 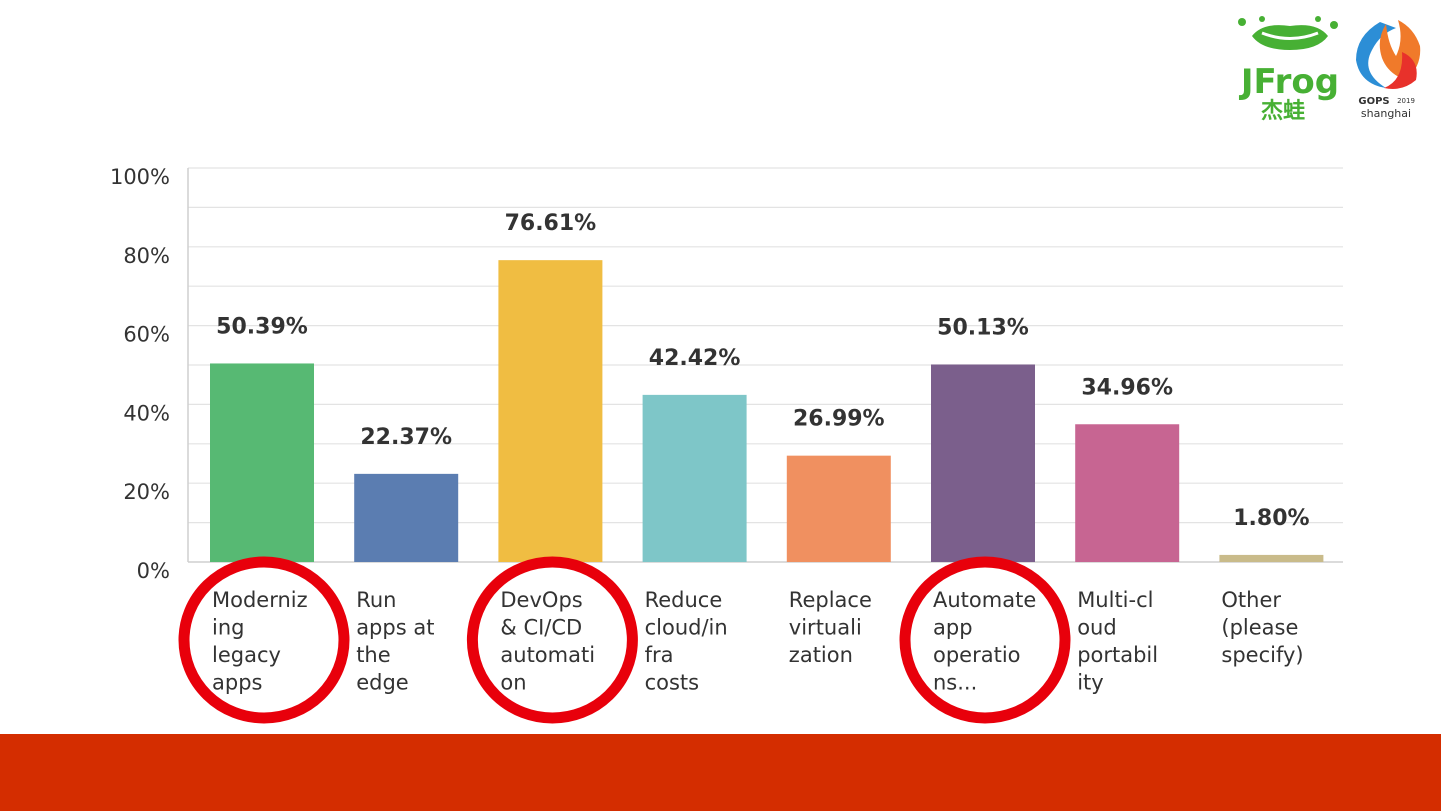 I want to click on x-category-label: Moderniz ing legacy apps, so click(x=260, y=641).